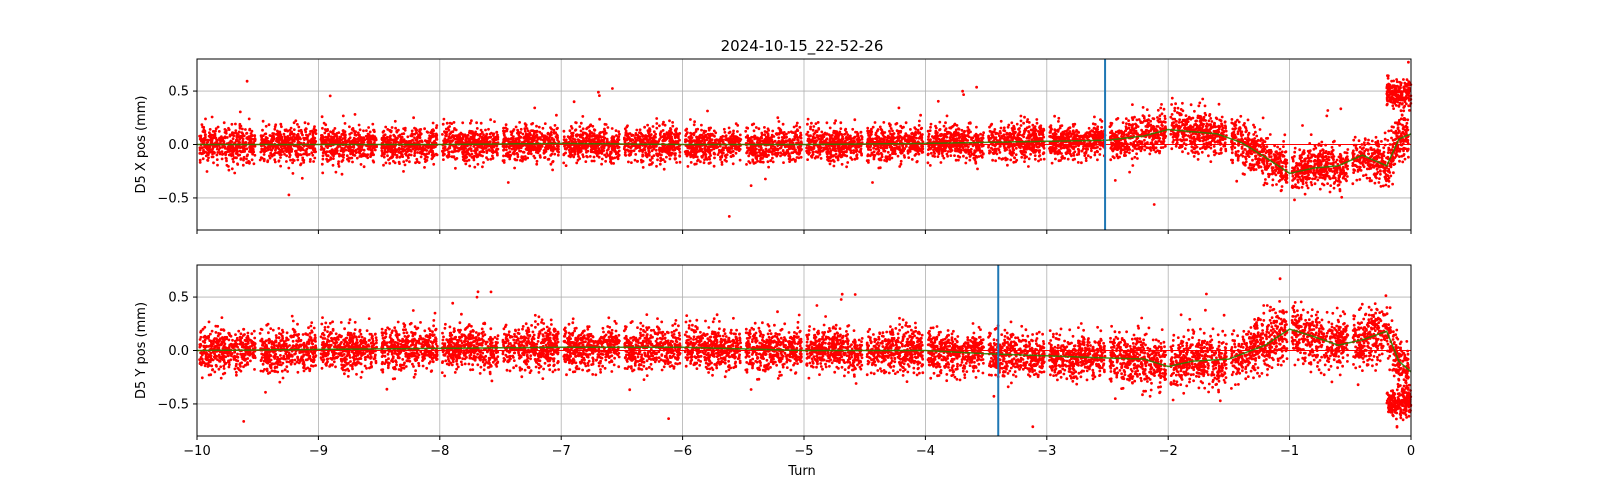 This screenshot has width=1600, height=500. Describe the element at coordinates (1411, 451) in the screenshot. I see `x-tick-label: 0` at that location.